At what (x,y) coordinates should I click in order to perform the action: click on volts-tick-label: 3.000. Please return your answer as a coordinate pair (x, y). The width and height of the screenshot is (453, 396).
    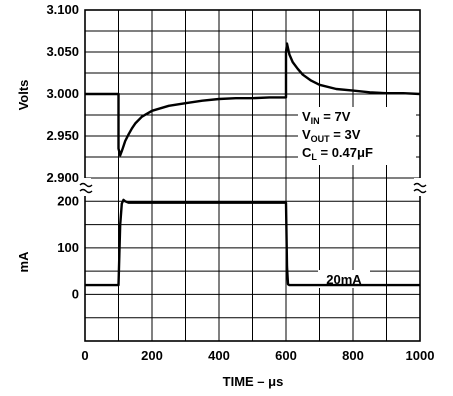
    Looking at the image, I should click on (62, 93).